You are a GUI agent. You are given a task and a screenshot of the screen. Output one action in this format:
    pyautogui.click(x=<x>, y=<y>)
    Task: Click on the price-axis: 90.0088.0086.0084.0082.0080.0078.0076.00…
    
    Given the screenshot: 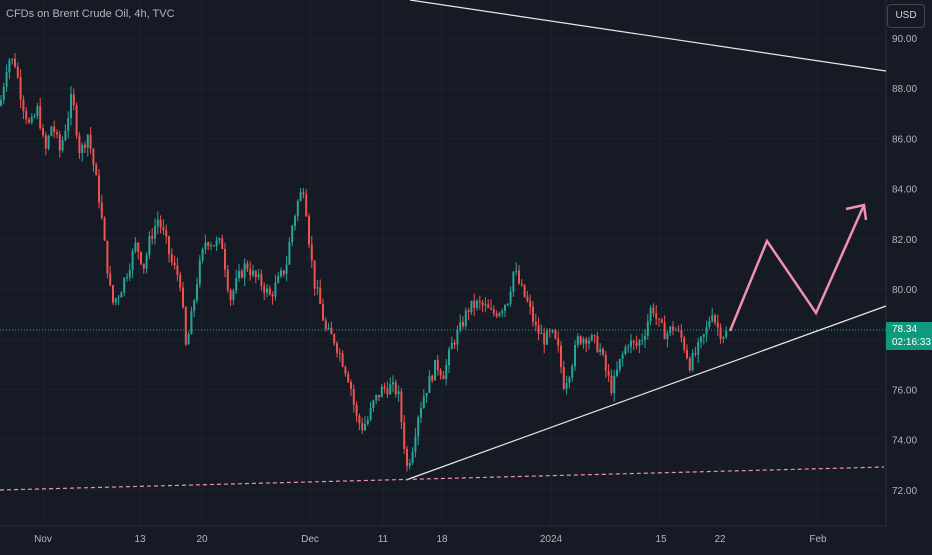 What is the action you would take?
    pyautogui.click(x=904, y=265)
    